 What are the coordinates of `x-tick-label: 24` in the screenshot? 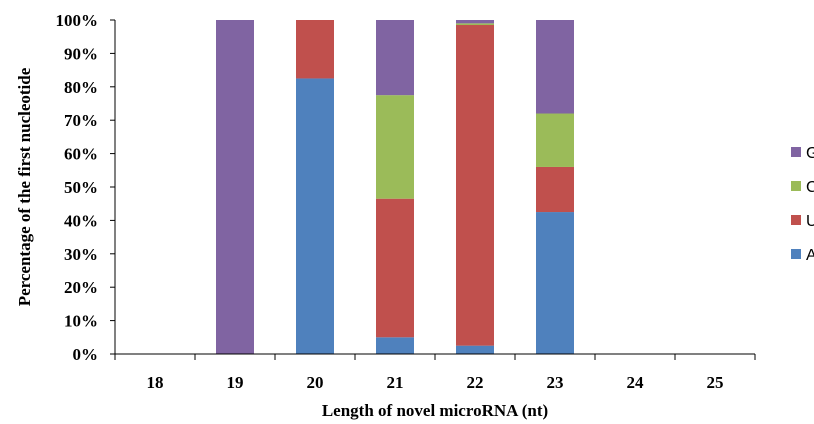 It's located at (636, 382).